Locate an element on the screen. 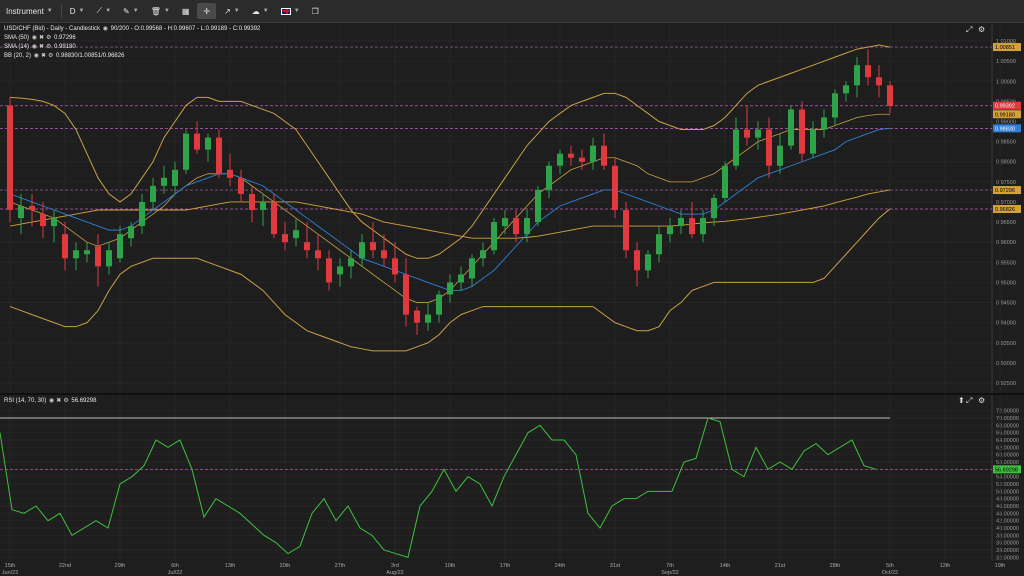  rsi-tick-label: 48.00000 is located at coordinates (1007, 500).